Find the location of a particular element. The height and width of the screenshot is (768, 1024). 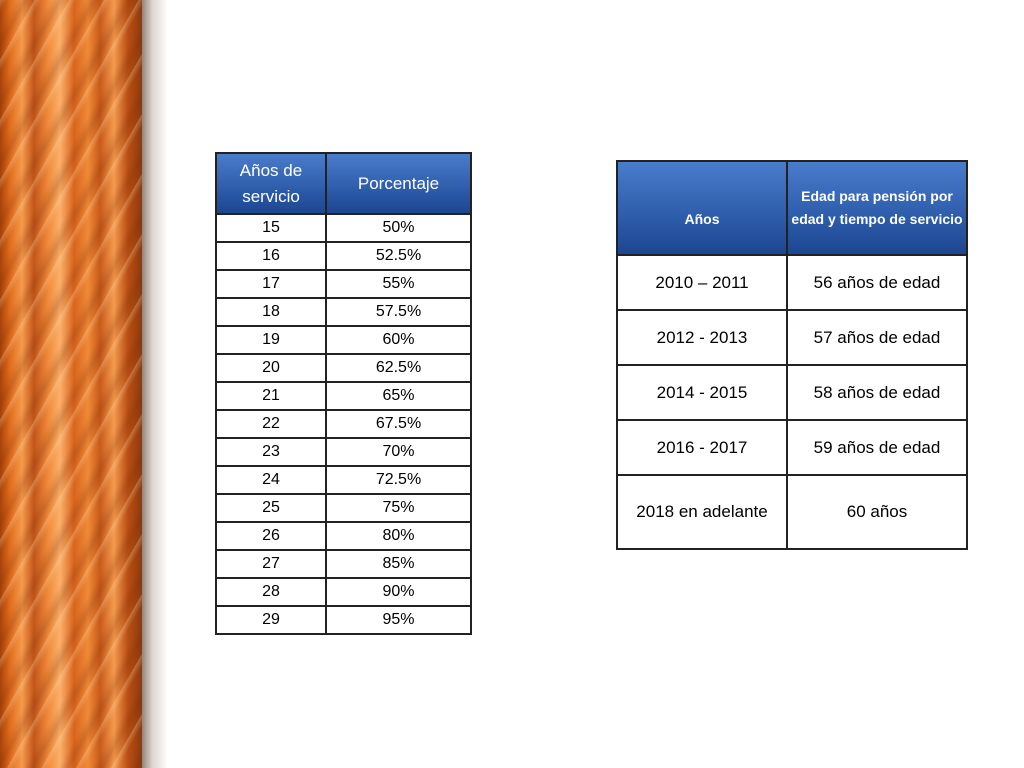

cell-age: 57 años de edad is located at coordinates (877, 337).